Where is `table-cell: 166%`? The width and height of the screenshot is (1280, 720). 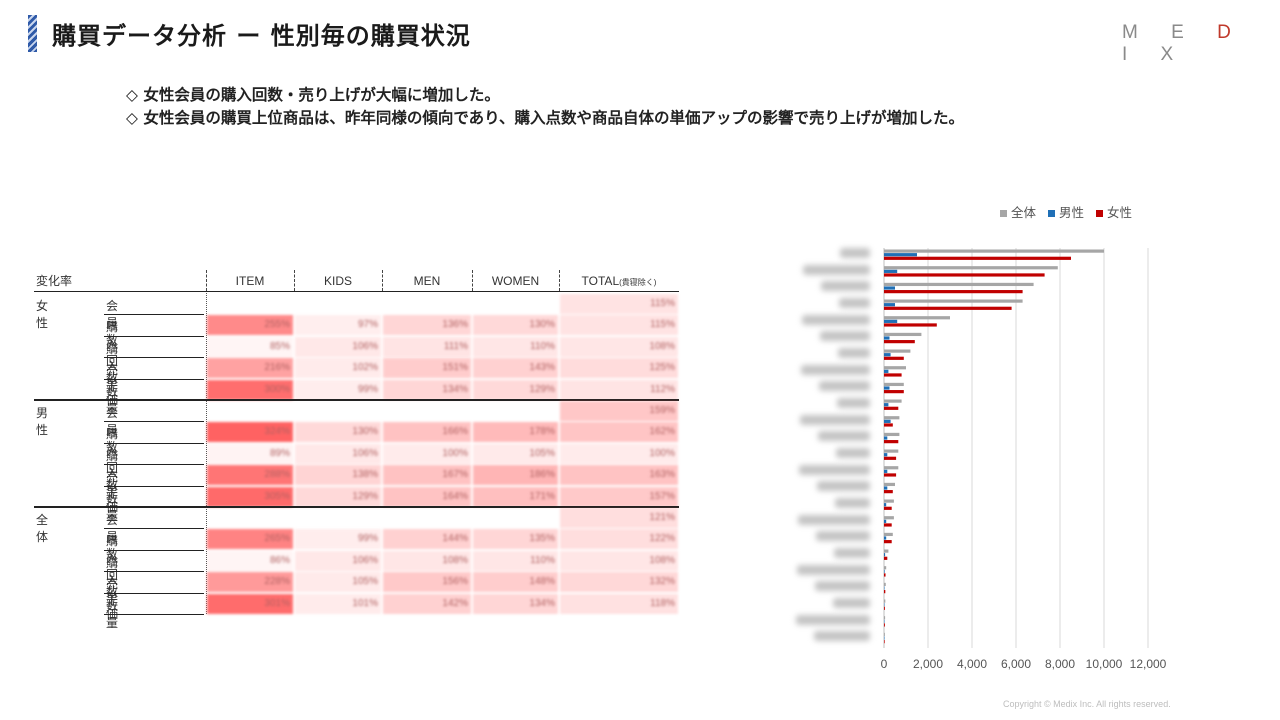 table-cell: 166% is located at coordinates (427, 432).